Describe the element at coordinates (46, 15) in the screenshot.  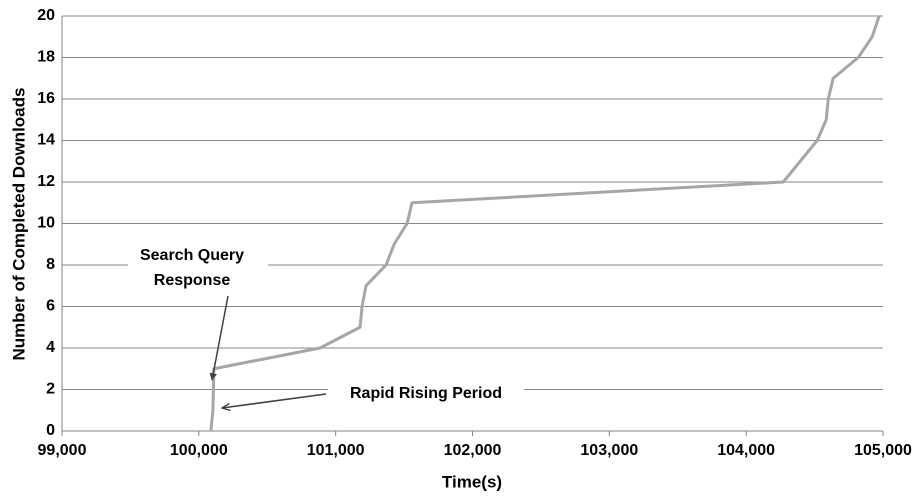
I see `y-tick-label: 20` at that location.